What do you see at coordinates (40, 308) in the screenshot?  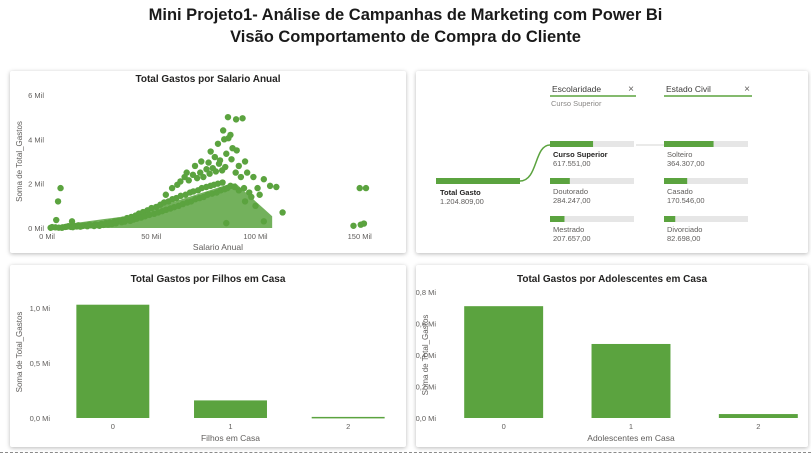 I see `y-tick-label: 1,0 Mi` at bounding box center [40, 308].